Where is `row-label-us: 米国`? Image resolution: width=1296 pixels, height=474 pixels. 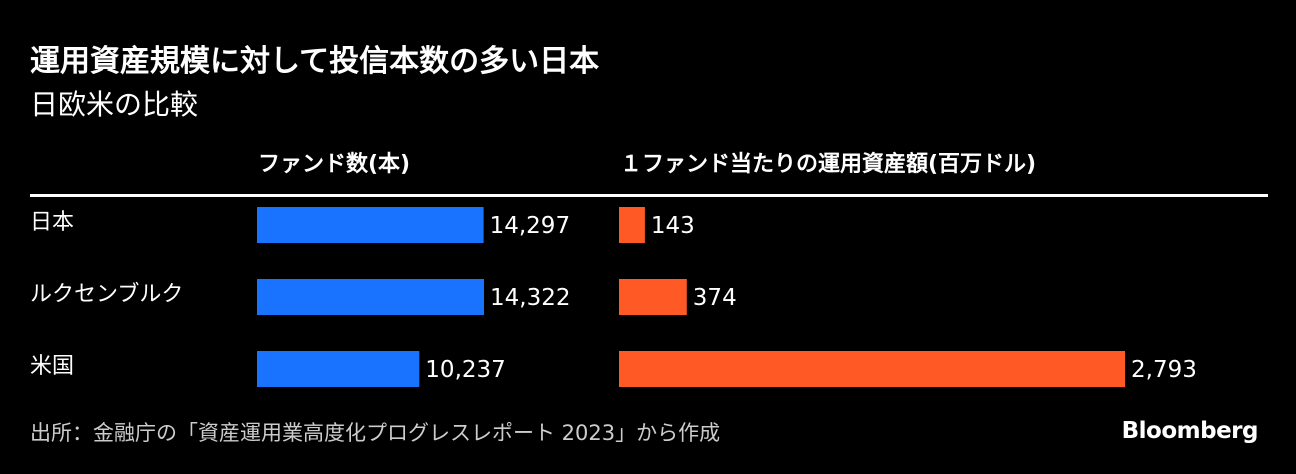 row-label-us: 米国 is located at coordinates (52, 366).